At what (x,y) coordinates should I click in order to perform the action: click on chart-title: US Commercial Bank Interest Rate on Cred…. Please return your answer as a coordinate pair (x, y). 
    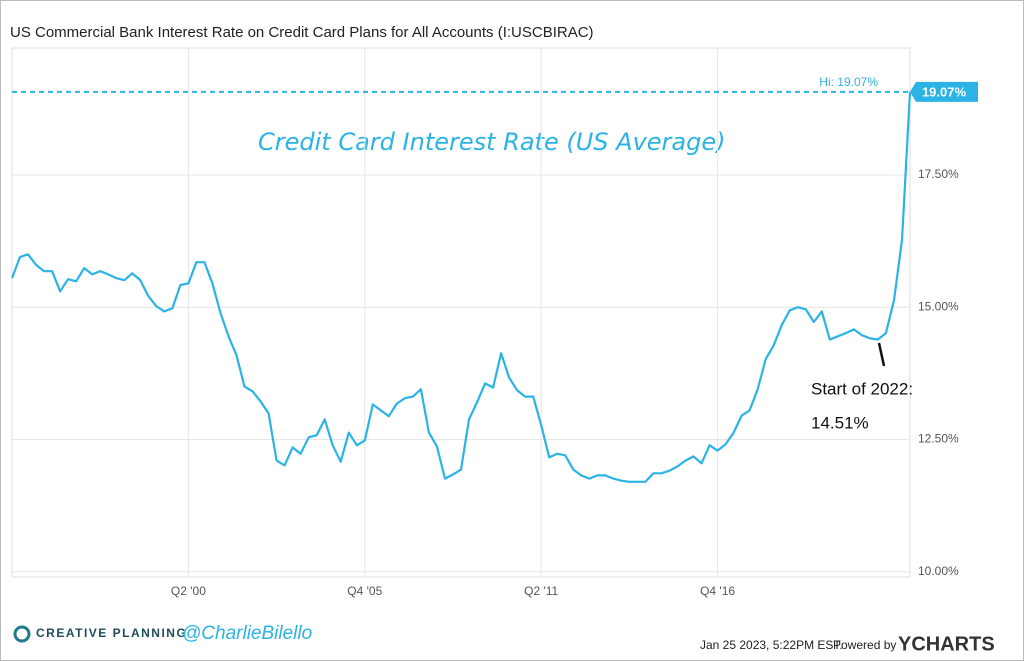
    Looking at the image, I should click on (302, 32).